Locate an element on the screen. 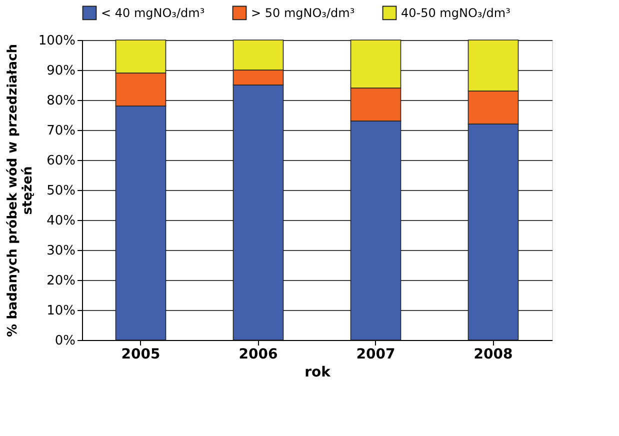 Image resolution: width=619 pixels, height=436 pixels. x-tick-label: 2007 is located at coordinates (376, 354).